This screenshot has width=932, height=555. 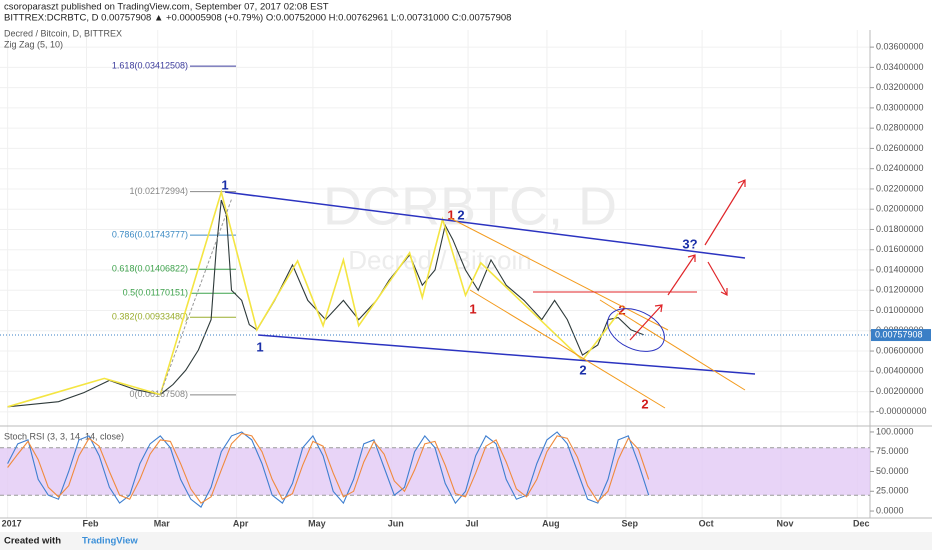 What do you see at coordinates (900, 128) in the screenshot?
I see `y-tick-label: 0.02800000` at bounding box center [900, 128].